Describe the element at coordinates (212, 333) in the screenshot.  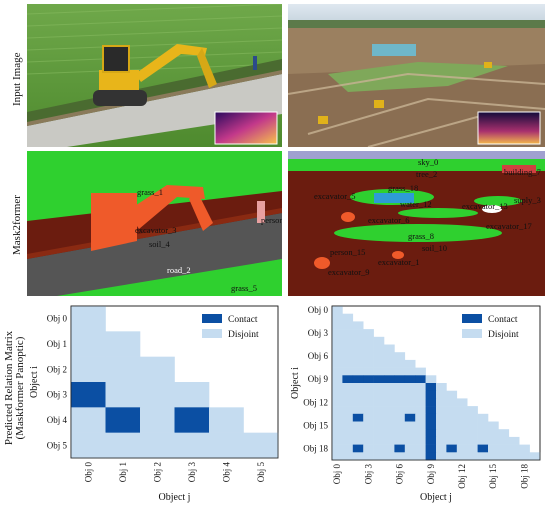
I see `legend-disjoint-swatch` at that location.